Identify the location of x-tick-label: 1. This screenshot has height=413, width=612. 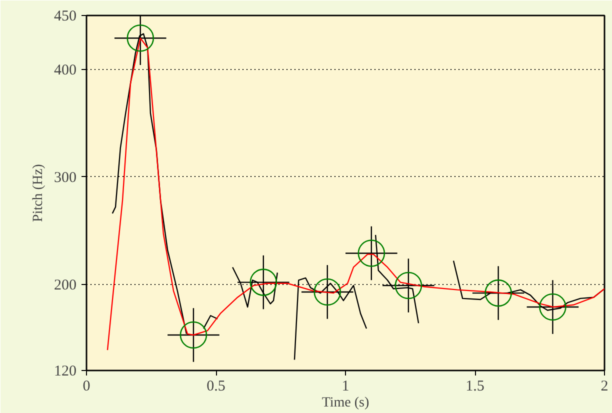
(346, 386).